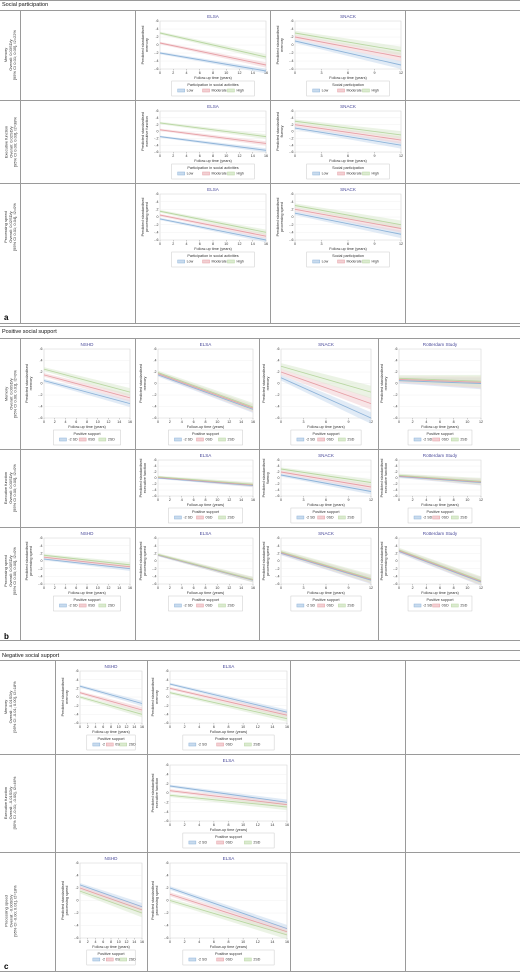 The height and width of the screenshot is (972, 520). What do you see at coordinates (348, 48) in the screenshot?
I see `ci-band-moderate` at bounding box center [348, 48].